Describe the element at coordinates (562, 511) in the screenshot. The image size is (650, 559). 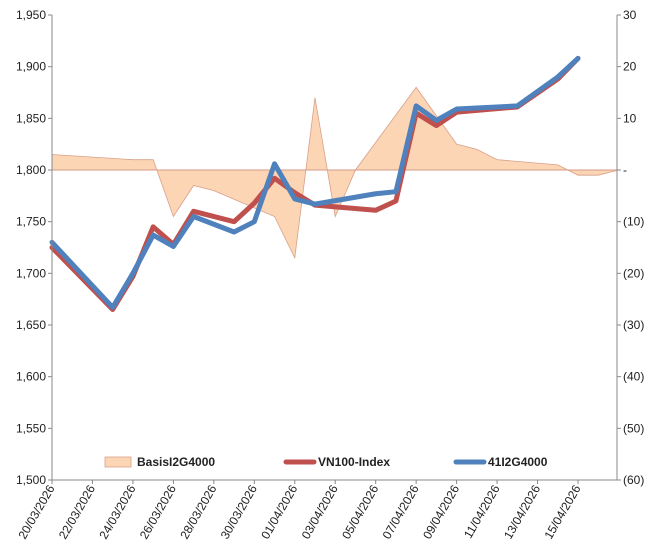
I see `x-tick-label: 15/04/2026` at that location.